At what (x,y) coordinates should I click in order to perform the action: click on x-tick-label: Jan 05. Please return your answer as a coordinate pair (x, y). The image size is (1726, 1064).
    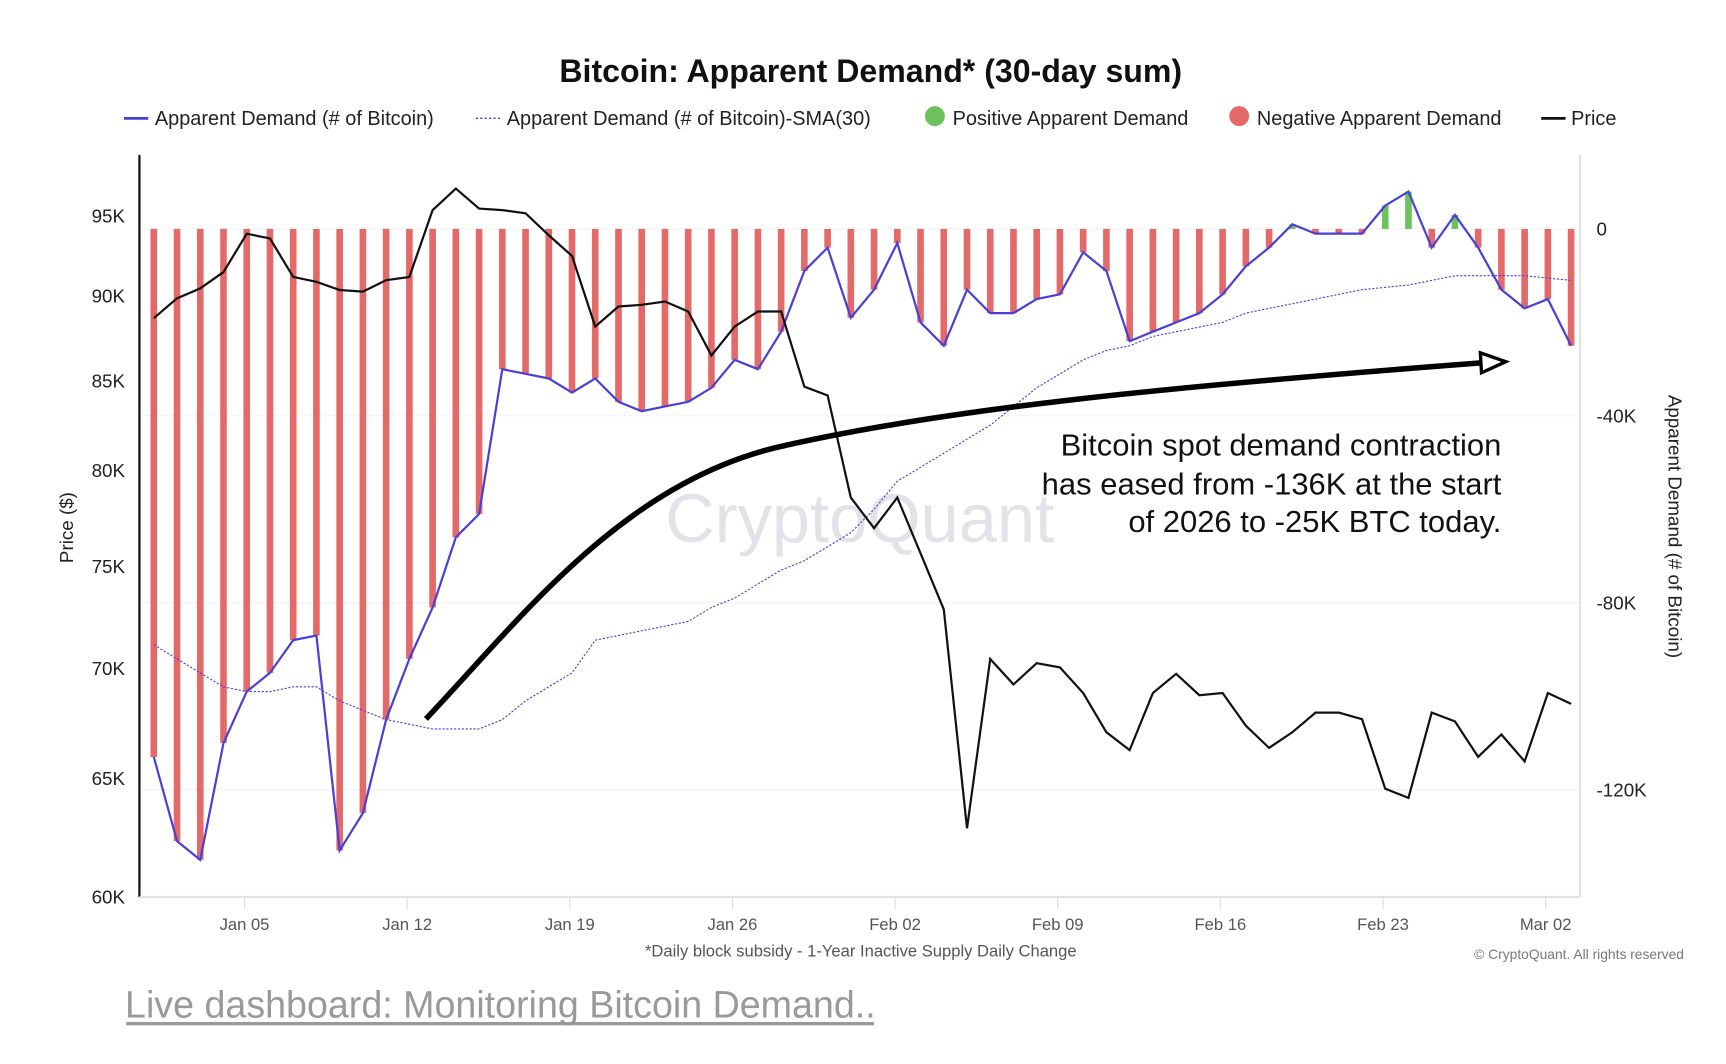
    Looking at the image, I should click on (245, 924).